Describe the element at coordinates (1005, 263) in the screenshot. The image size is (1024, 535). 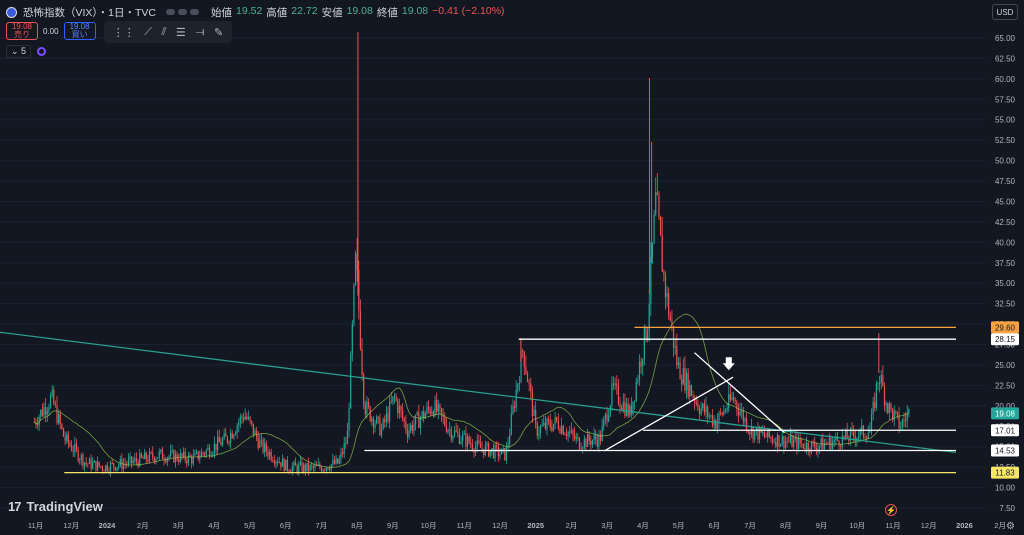
I see `y-tick-label: 37.50` at that location.